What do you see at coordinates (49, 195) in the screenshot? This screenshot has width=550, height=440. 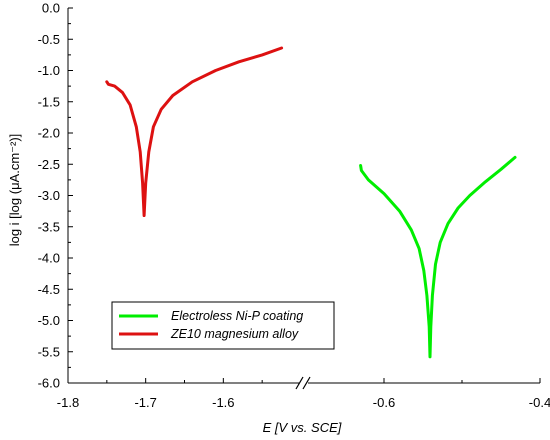 I see `y-tick-label: -3.0` at bounding box center [49, 195].